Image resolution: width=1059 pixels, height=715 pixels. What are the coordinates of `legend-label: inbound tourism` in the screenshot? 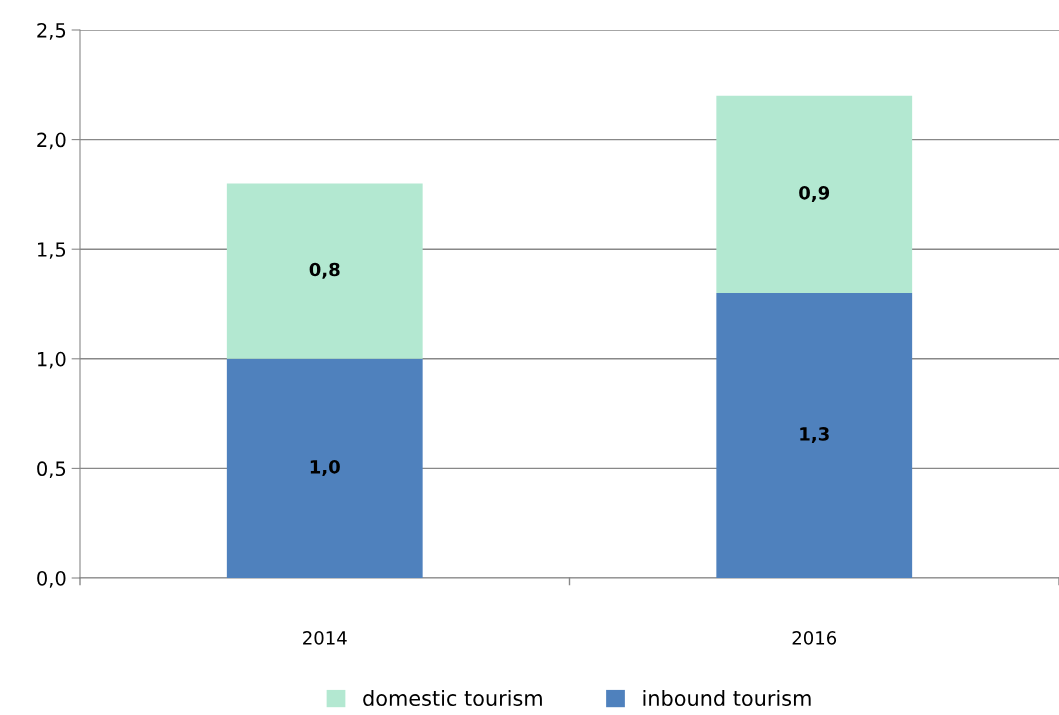 It's located at (727, 698).